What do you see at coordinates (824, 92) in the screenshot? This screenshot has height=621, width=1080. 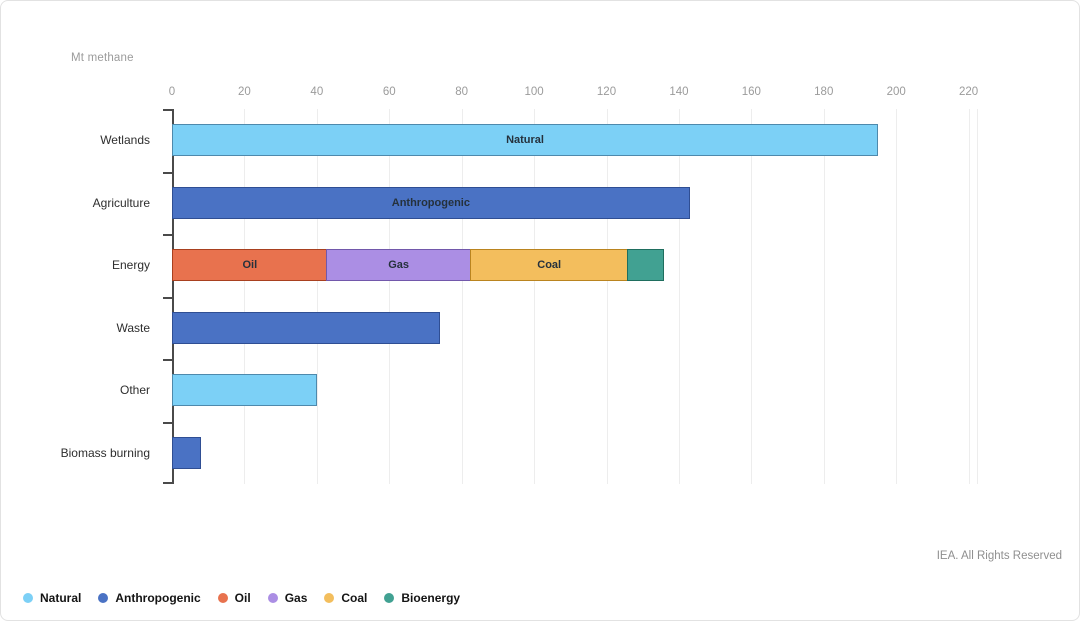 I see `x-axis-tick-label-180: 180` at bounding box center [824, 92].